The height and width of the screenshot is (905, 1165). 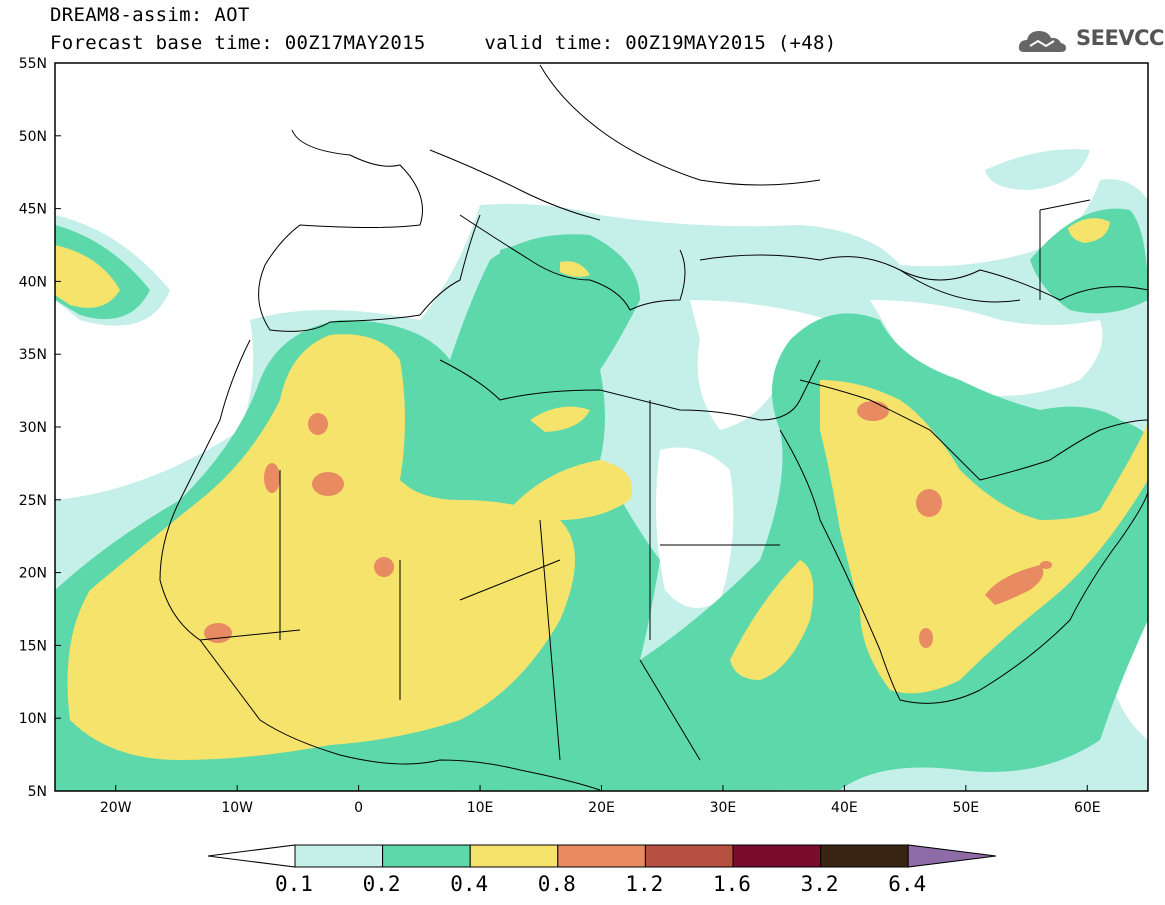 What do you see at coordinates (1120, 38) in the screenshot?
I see `logo-text: SEEVCCC` at bounding box center [1120, 38].